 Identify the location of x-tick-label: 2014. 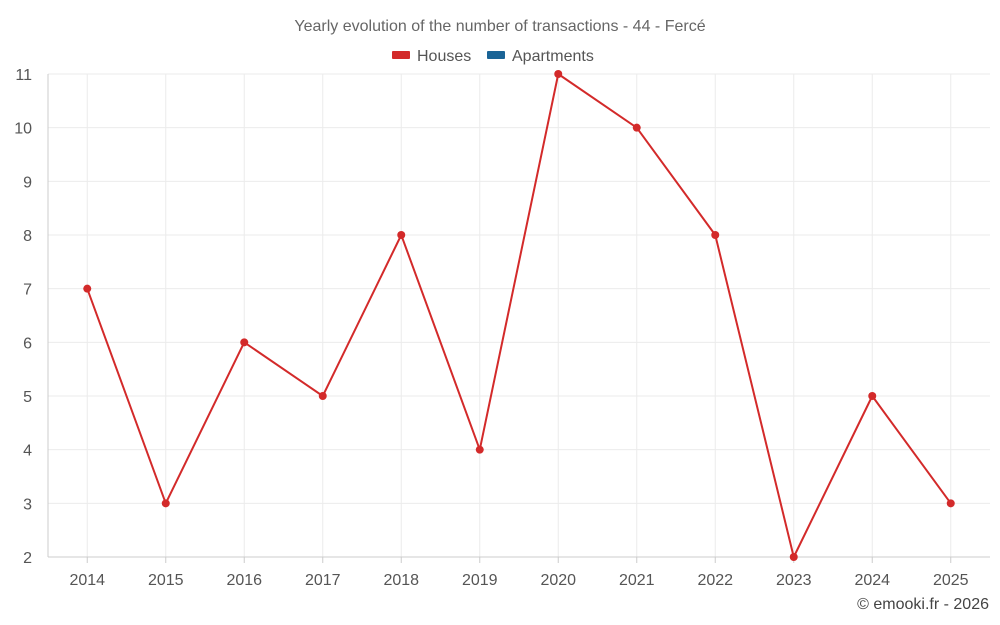
(87, 580).